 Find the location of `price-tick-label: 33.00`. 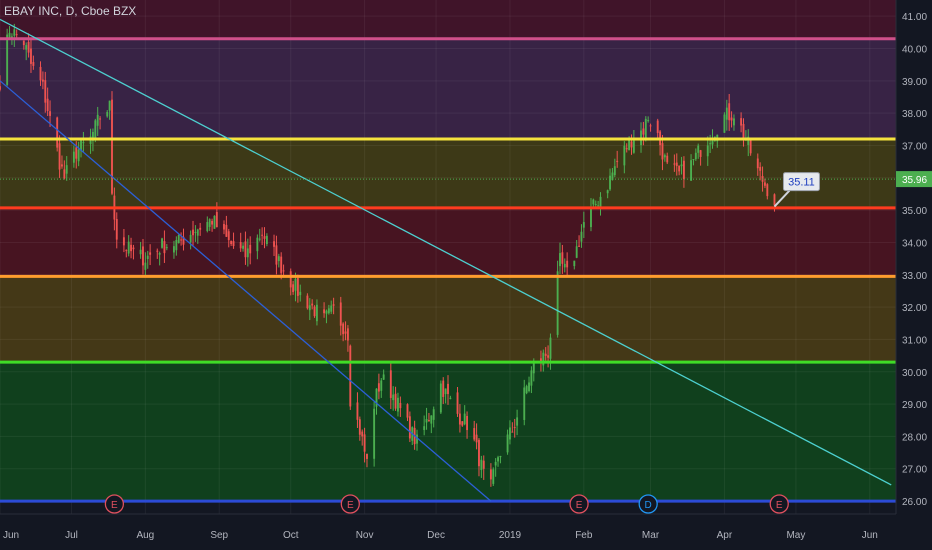

price-tick-label: 33.00 is located at coordinates (914, 276).